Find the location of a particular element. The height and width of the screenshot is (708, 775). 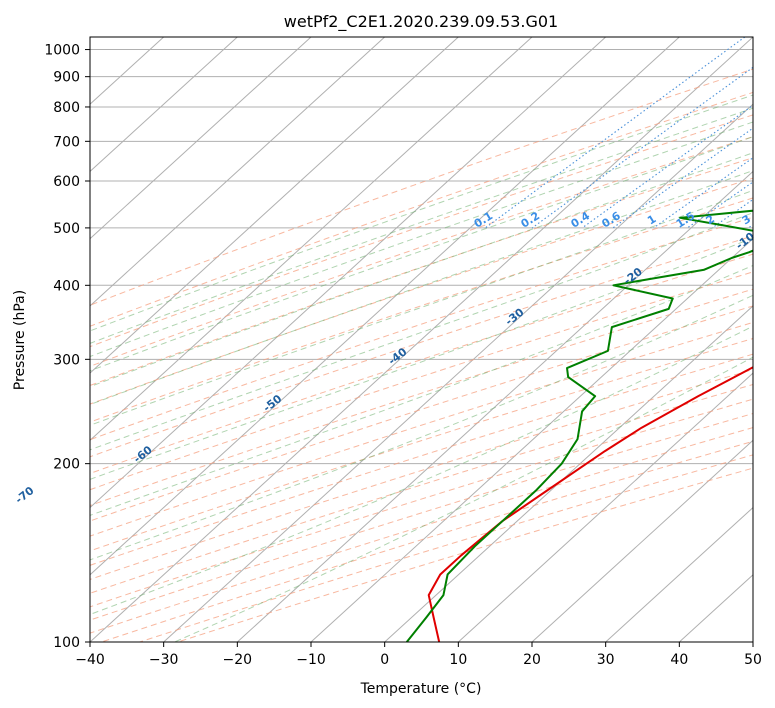

y-tick-label: 200 is located at coordinates (66, 465).